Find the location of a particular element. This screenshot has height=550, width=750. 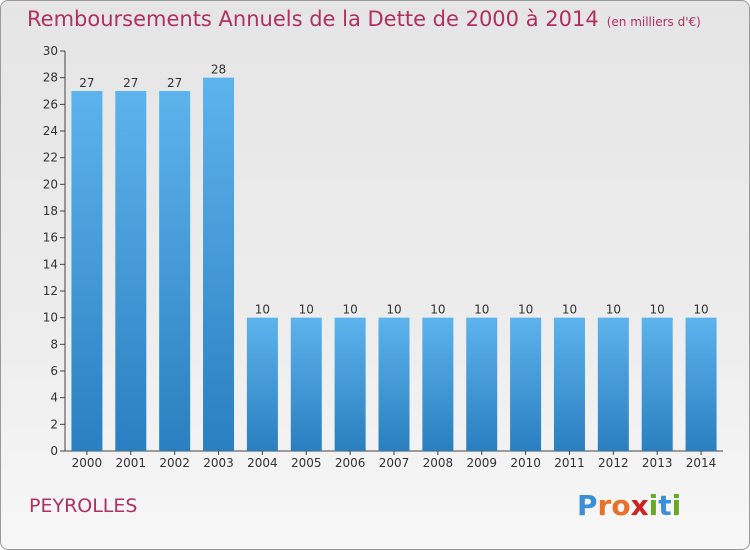

x-tick-label: 2000 is located at coordinates (87, 463).